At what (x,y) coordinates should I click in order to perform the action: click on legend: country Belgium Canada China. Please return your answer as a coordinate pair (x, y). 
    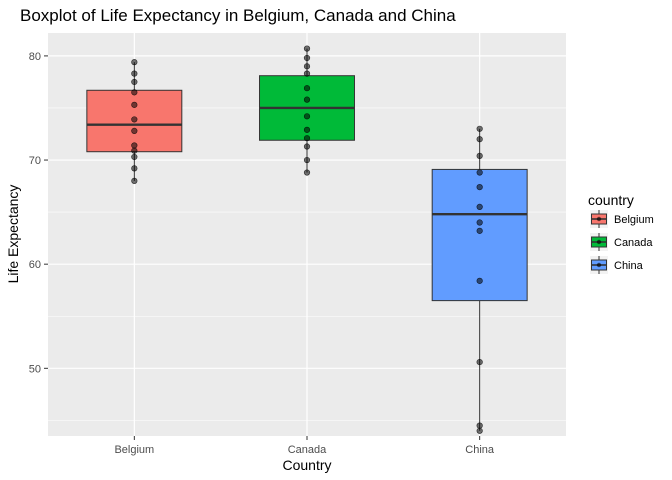
    Looking at the image, I should click on (621, 233).